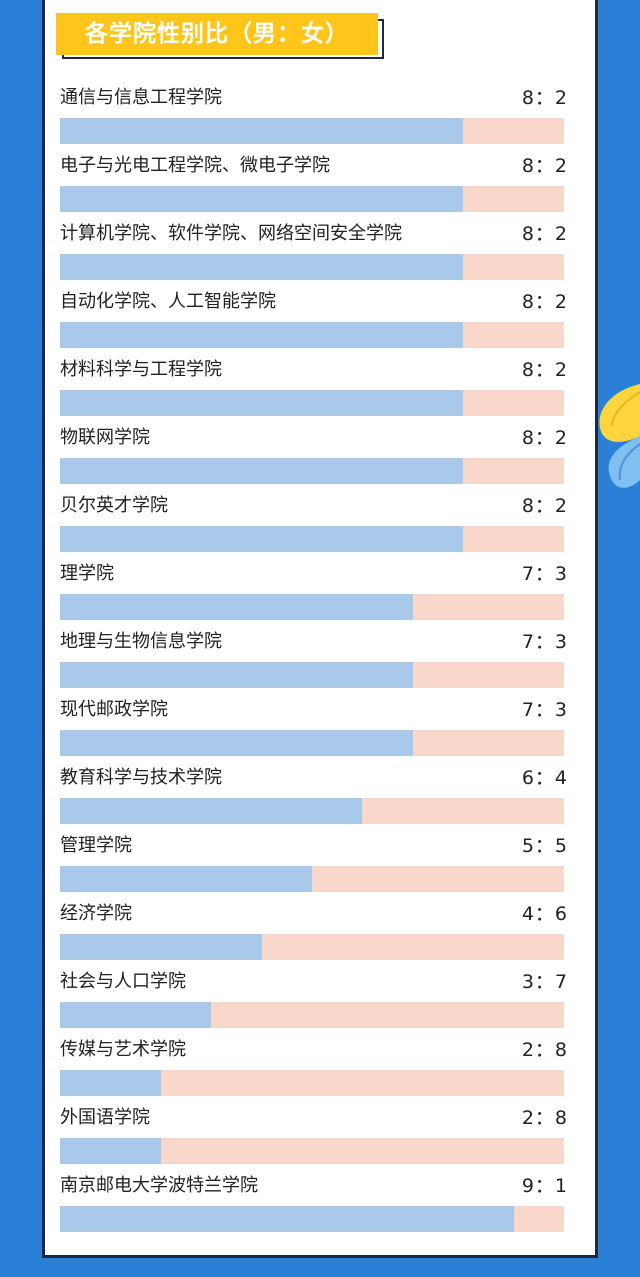  What do you see at coordinates (314, 863) in the screenshot?
I see `bar-row: 管理学院 5：5` at bounding box center [314, 863].